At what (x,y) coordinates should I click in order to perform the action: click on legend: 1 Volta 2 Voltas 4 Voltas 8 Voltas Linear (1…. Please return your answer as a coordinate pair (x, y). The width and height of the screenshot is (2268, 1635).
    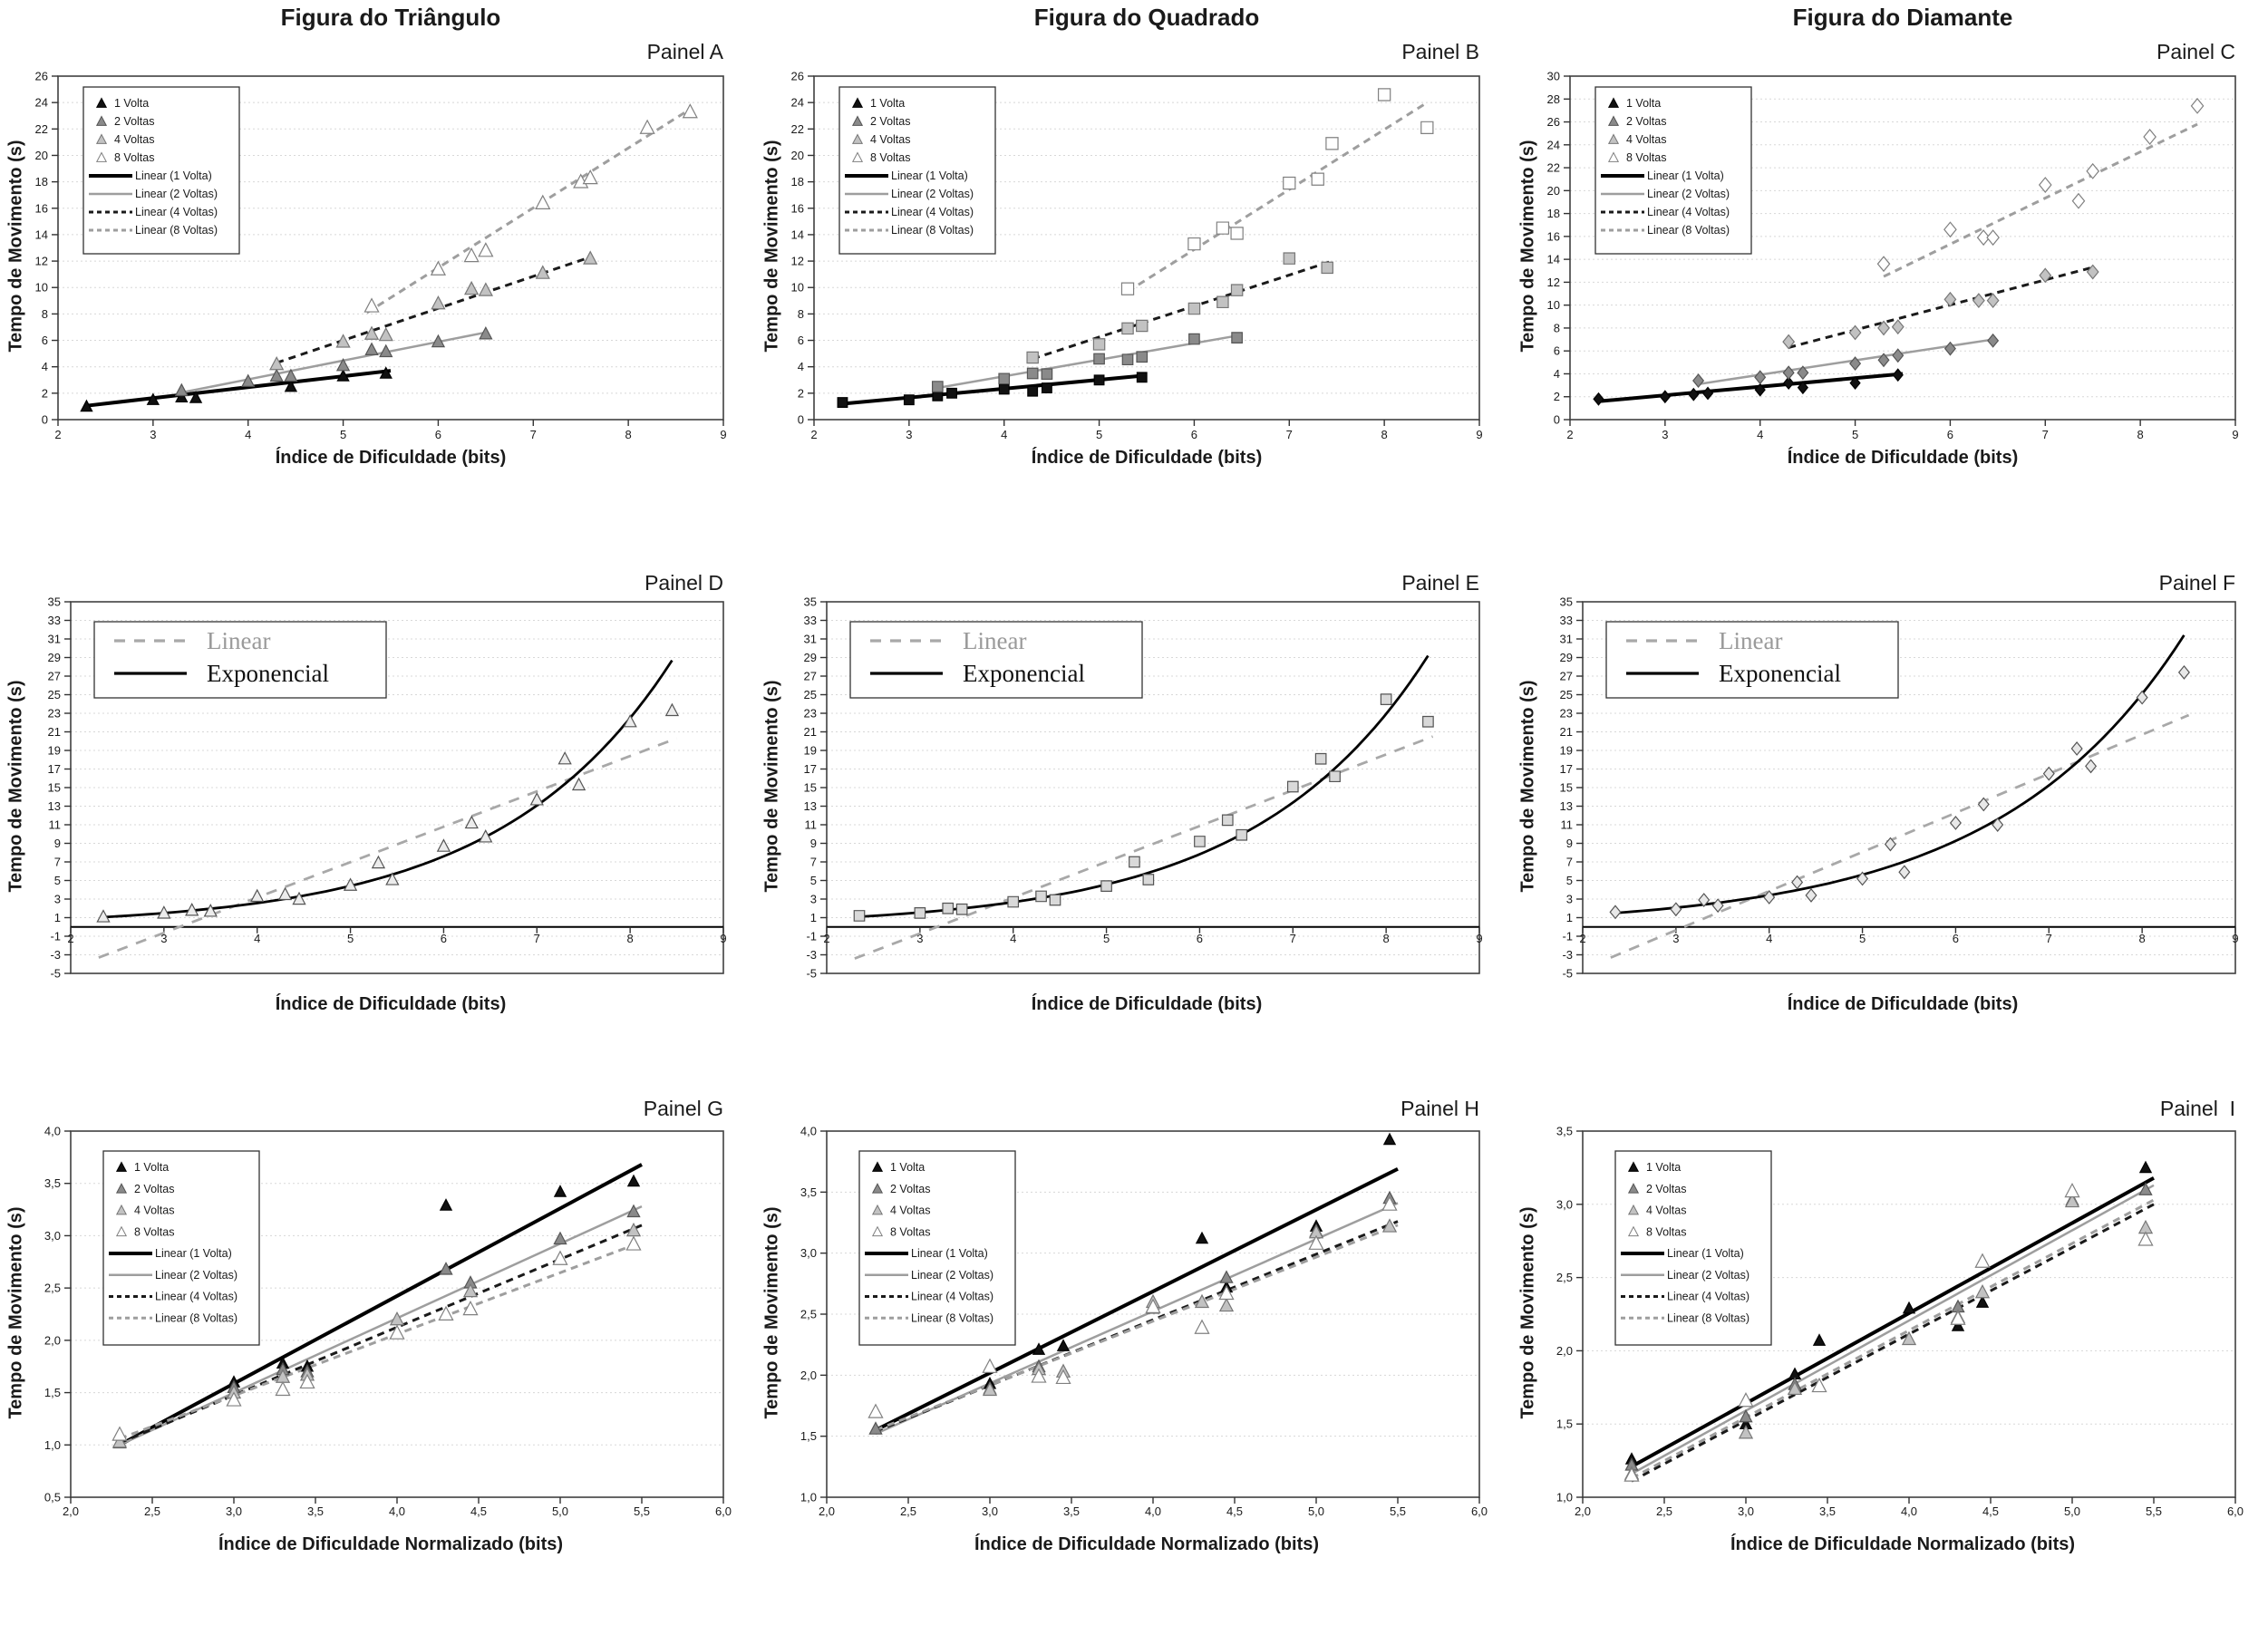
    Looking at the image, I should click on (937, 1248).